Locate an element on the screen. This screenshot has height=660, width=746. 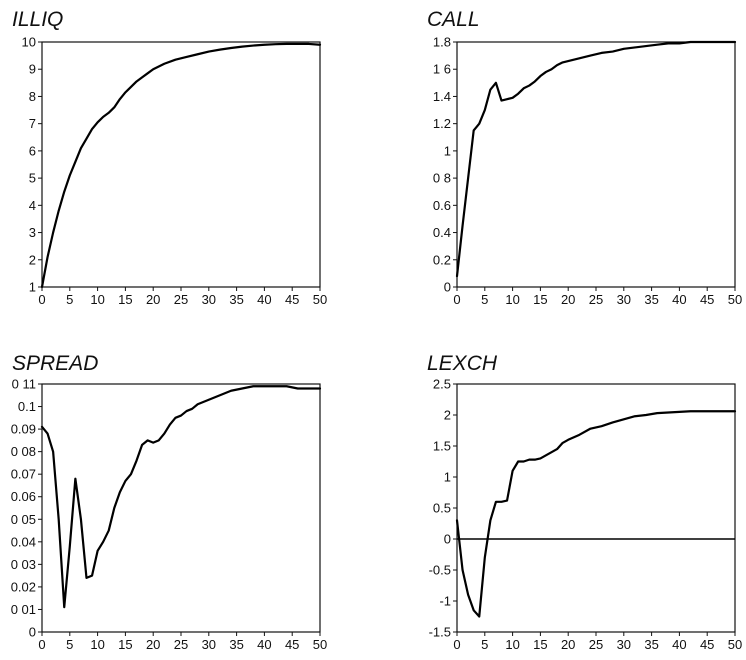
call-y-tick-label: 0.4 is located at coordinates (442, 232).